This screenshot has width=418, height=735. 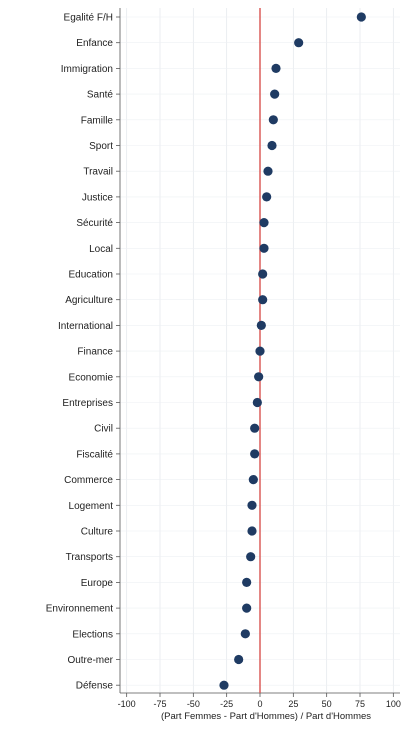 I want to click on x-tick-label: 100, so click(x=393, y=704).